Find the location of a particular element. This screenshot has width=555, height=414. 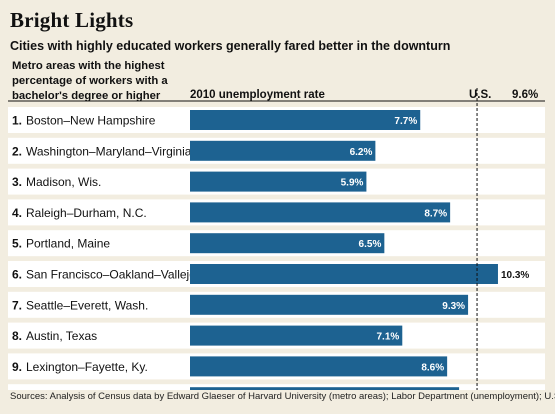

bar-value-label: 7.1% is located at coordinates (387, 337).